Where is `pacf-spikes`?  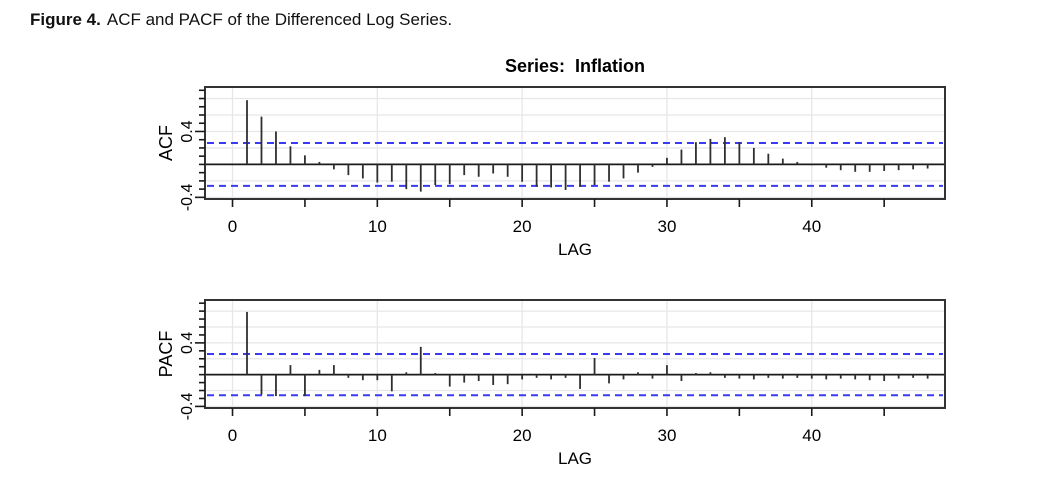
pacf-spikes is located at coordinates (587, 354).